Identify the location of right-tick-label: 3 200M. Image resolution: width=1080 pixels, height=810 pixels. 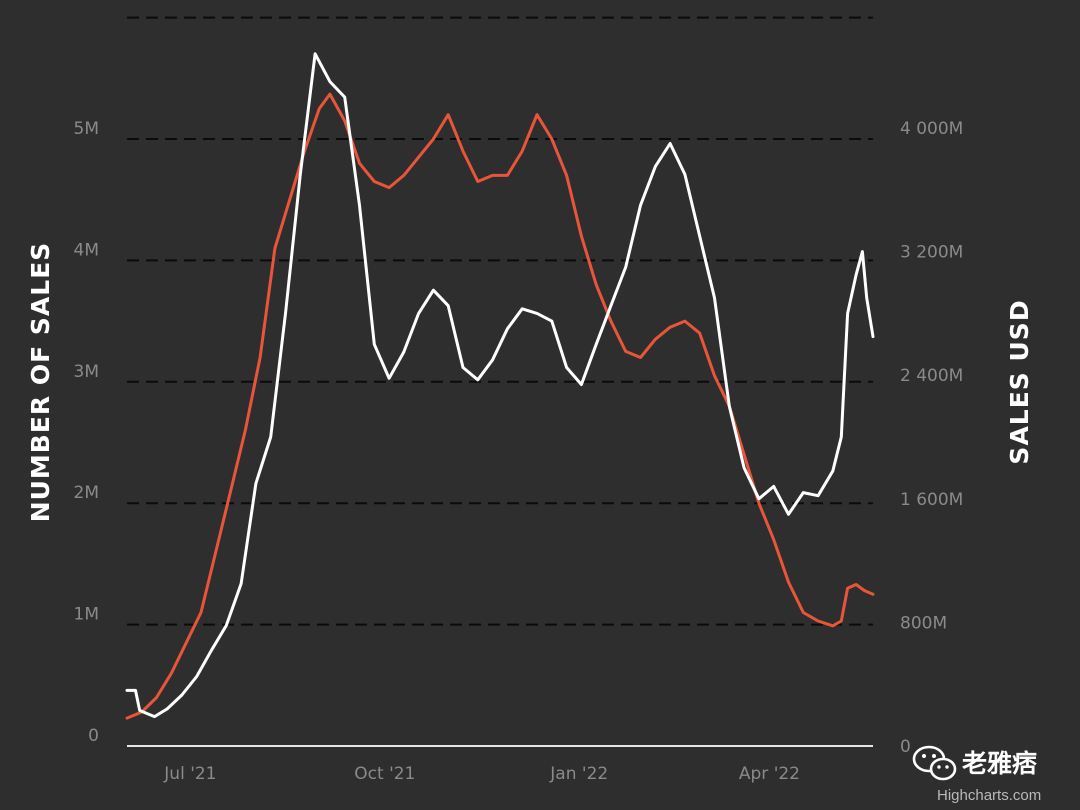
(931, 253).